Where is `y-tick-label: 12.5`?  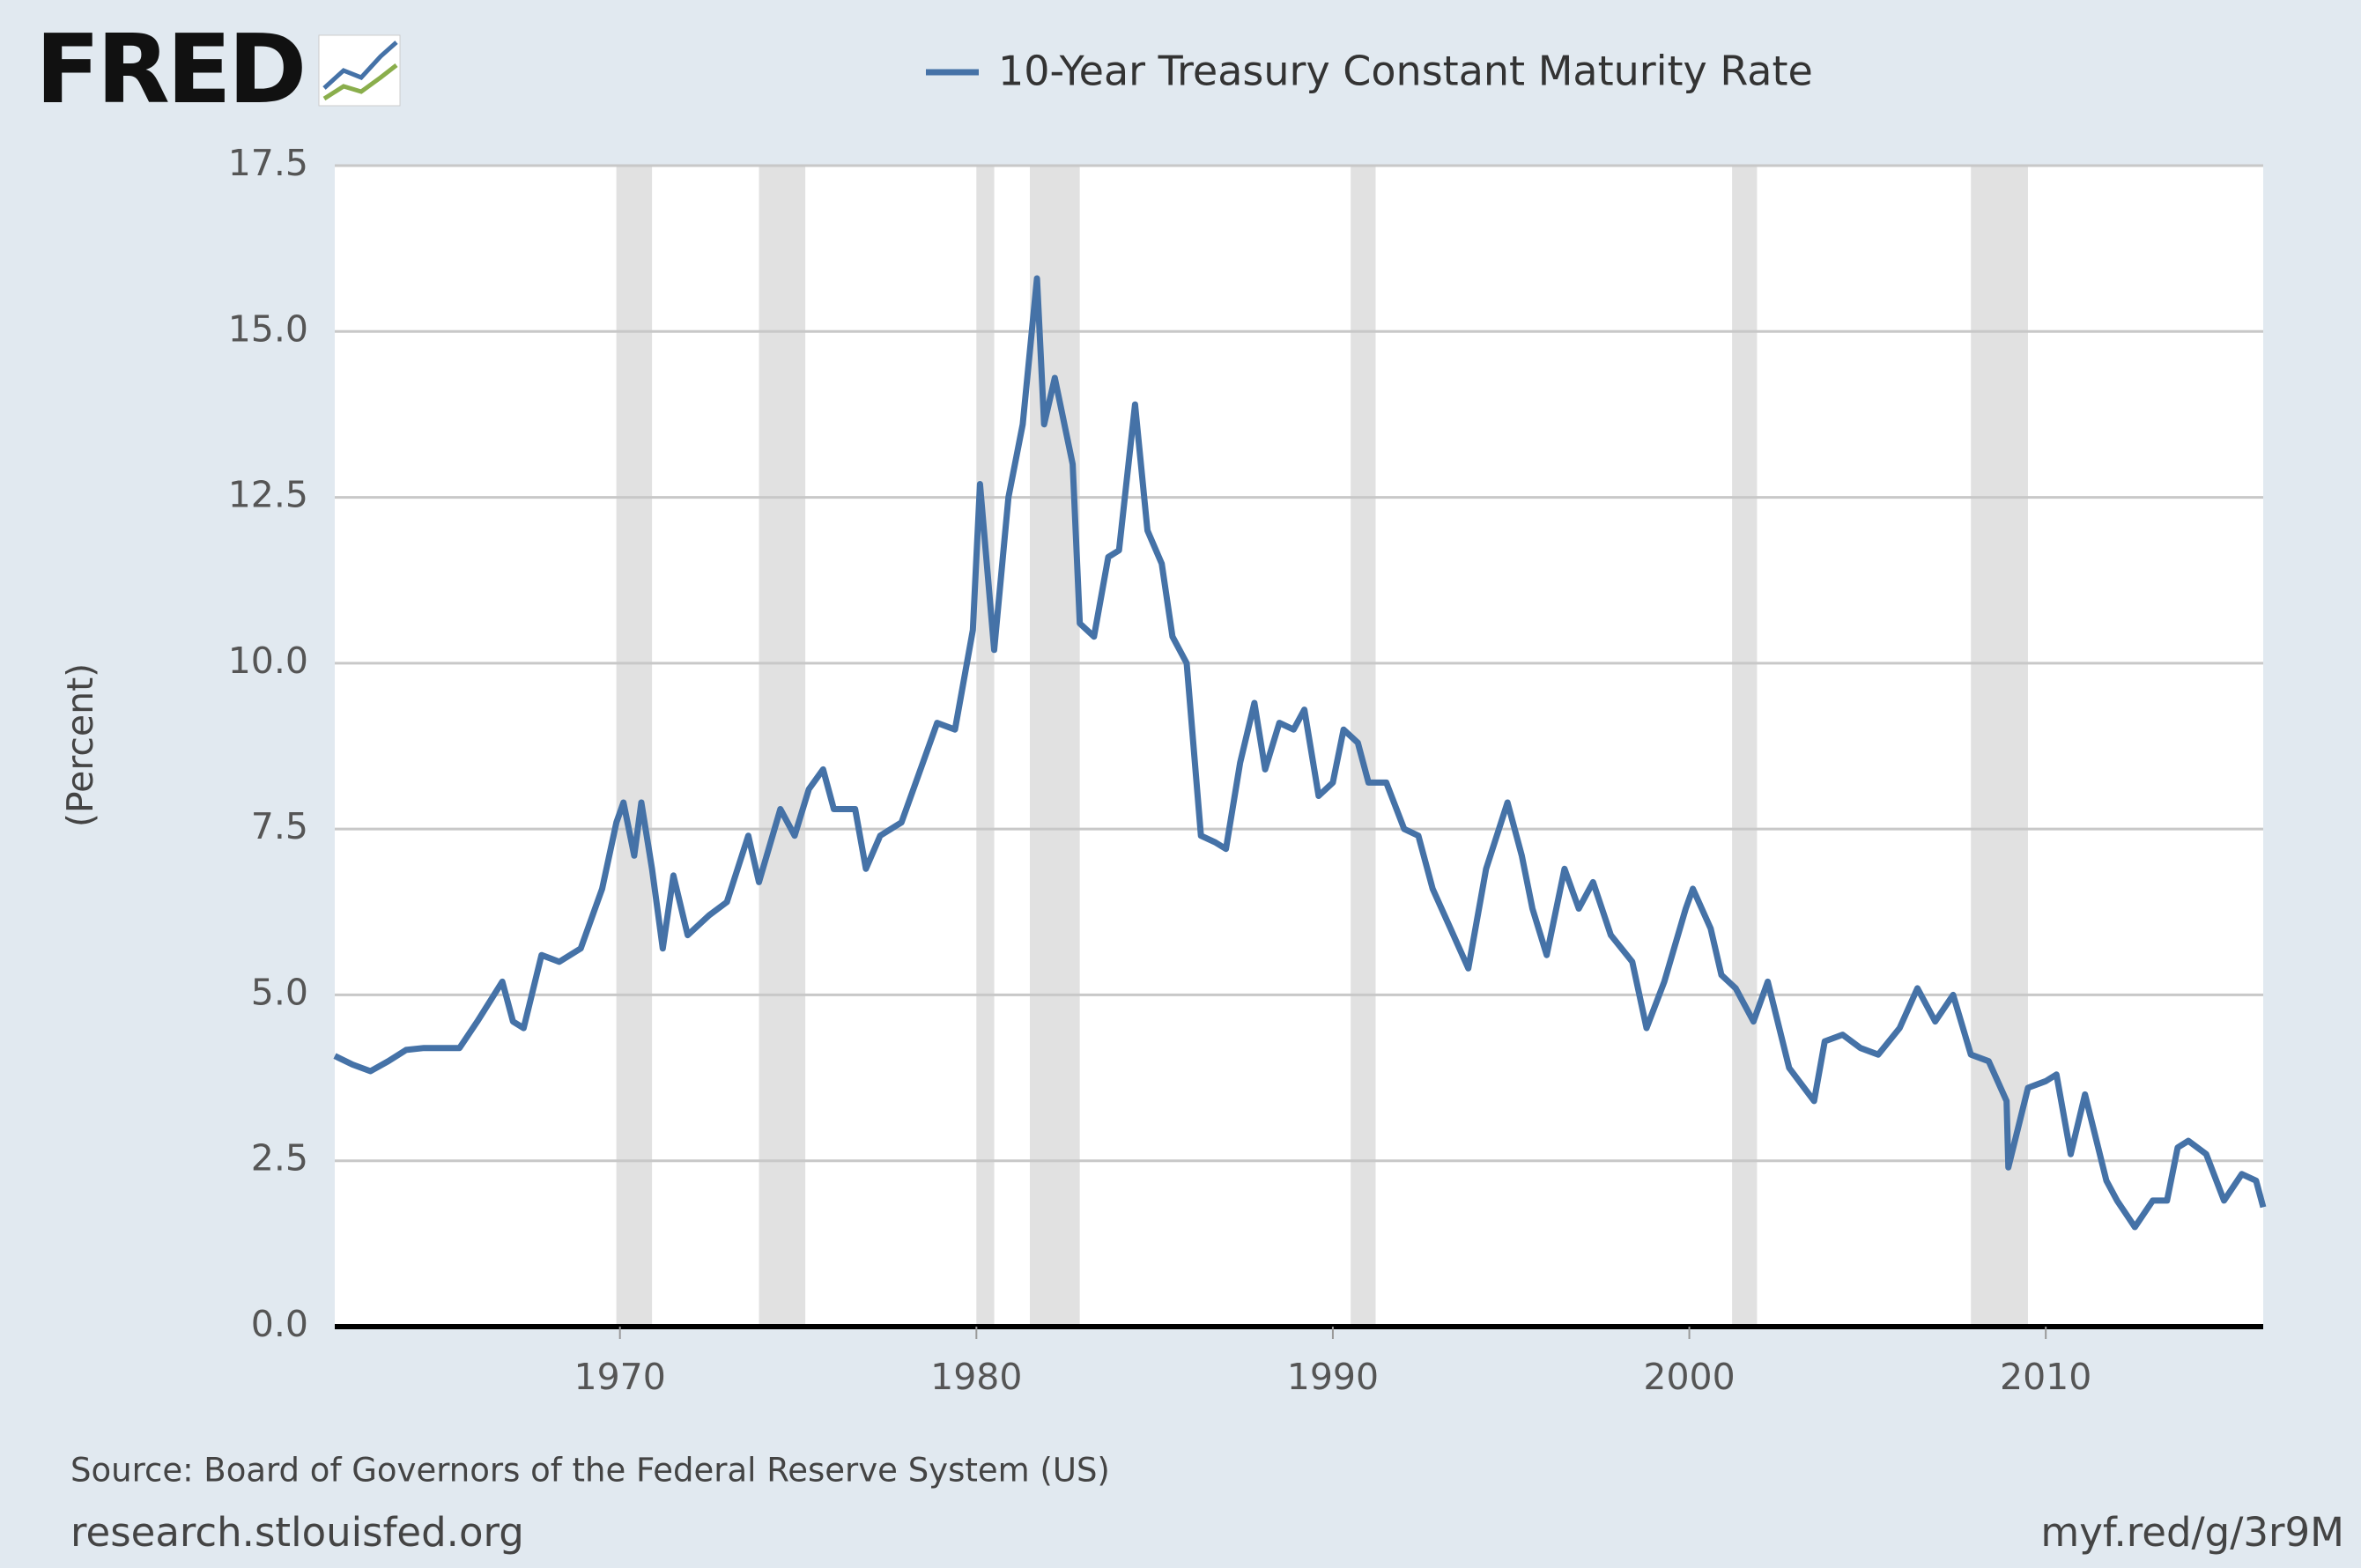
y-tick-label: 12.5 is located at coordinates (268, 495).